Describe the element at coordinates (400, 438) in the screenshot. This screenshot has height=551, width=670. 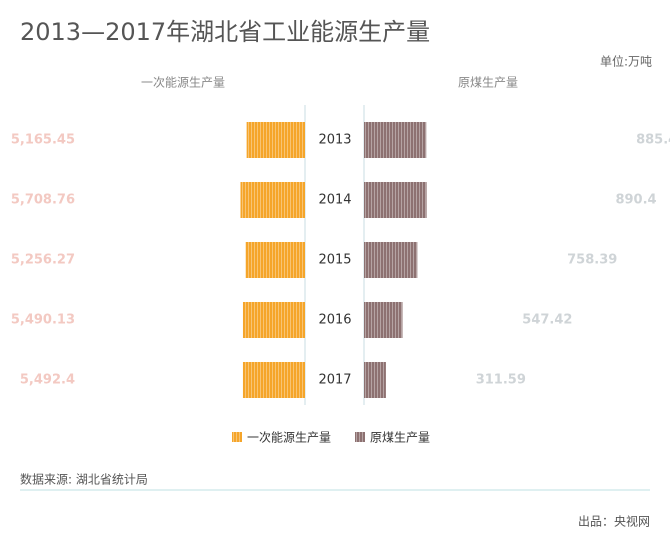
I see `legend-label: 原煤生产量` at that location.